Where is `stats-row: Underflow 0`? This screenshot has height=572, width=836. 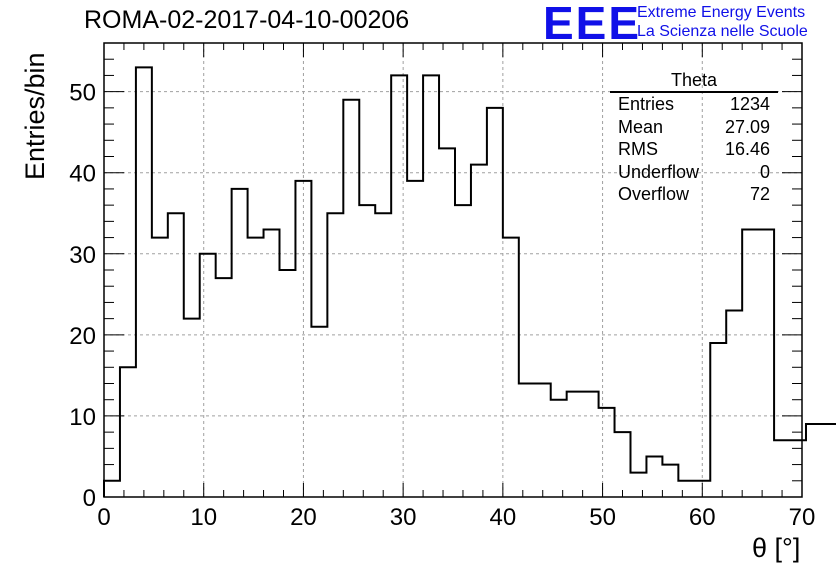
stats-row: Underflow 0 is located at coordinates (694, 172).